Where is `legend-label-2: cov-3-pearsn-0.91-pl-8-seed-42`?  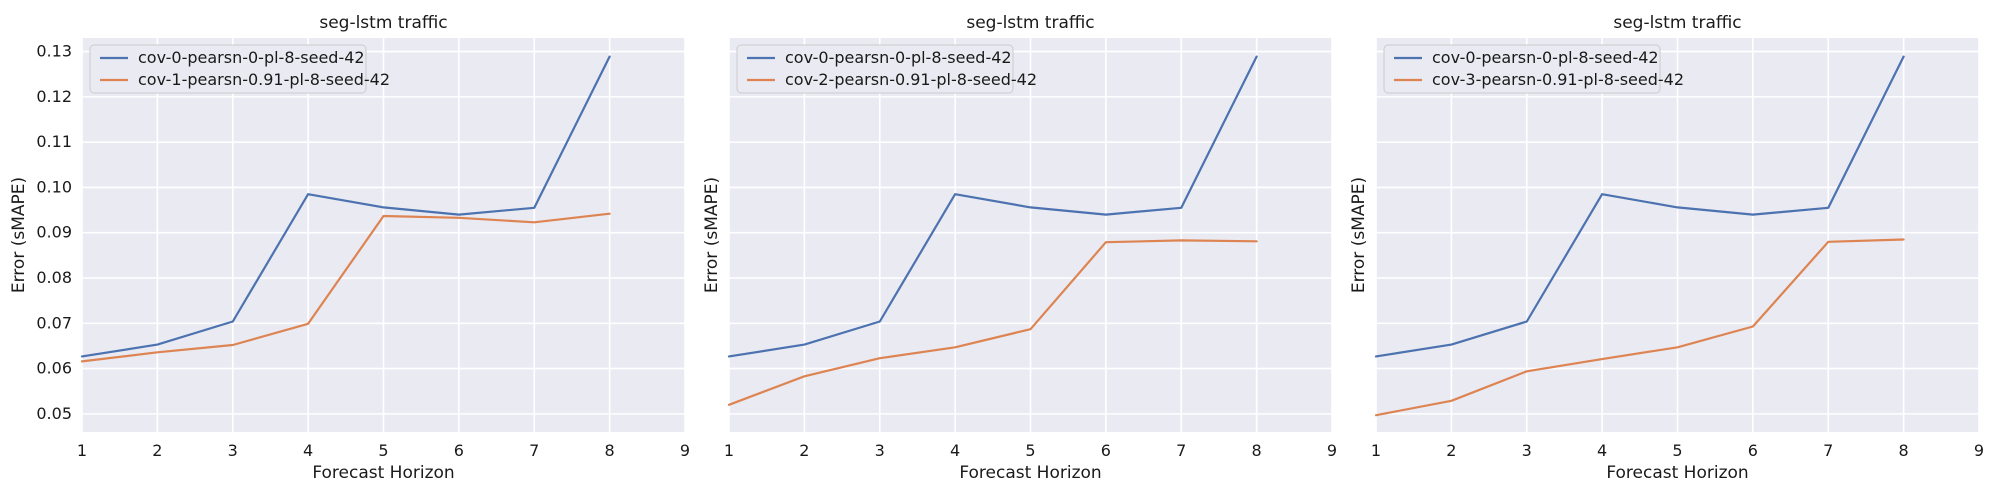
legend-label-2: cov-3-pearsn-0.91-pl-8-seed-42 is located at coordinates (1558, 79).